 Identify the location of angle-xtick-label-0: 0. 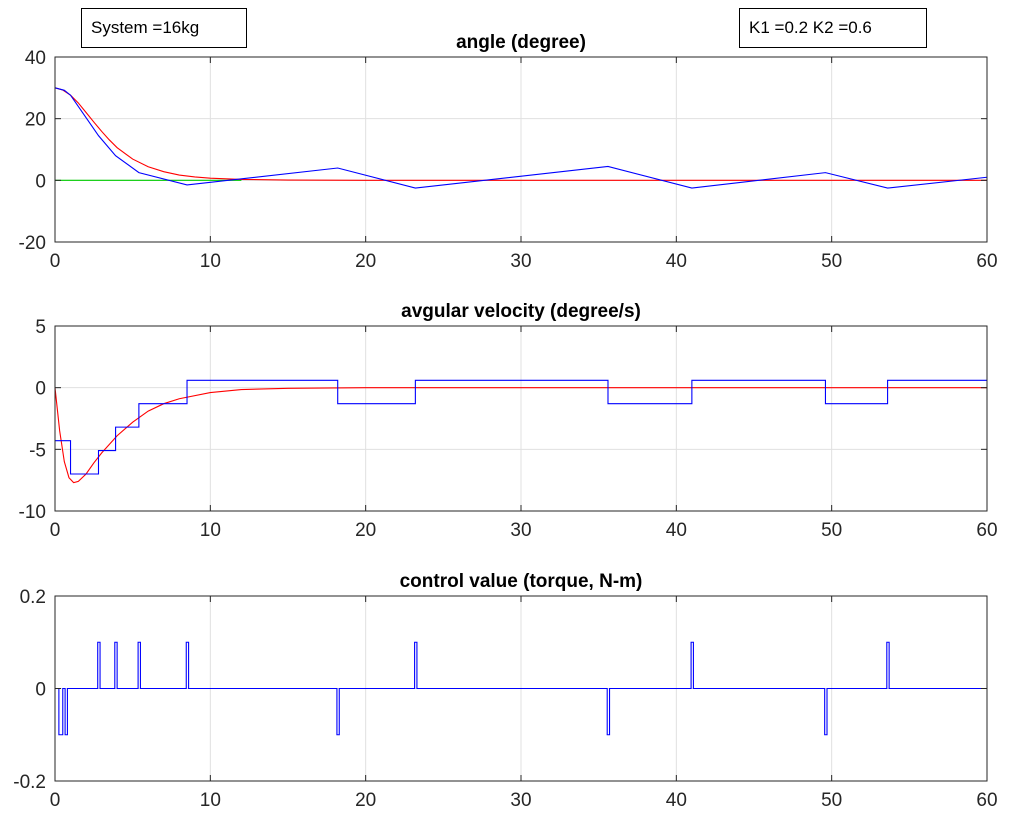
(55, 261).